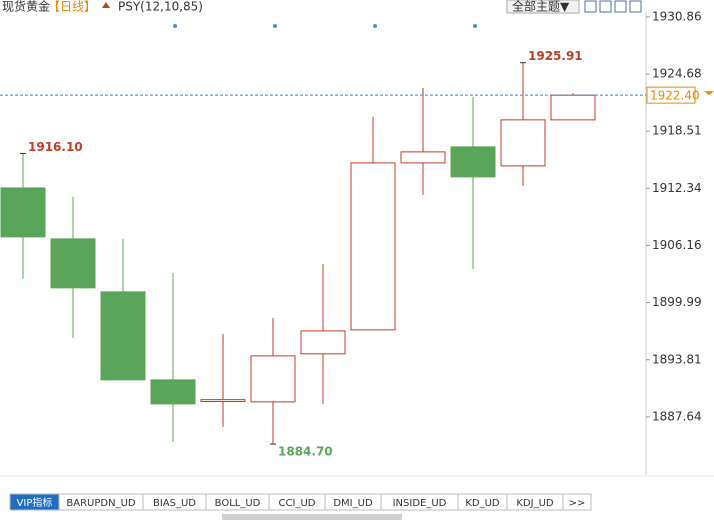 This screenshot has width=714, height=524. Describe the element at coordinates (555, 56) in the screenshot. I see `high-label: 1925.91` at that location.